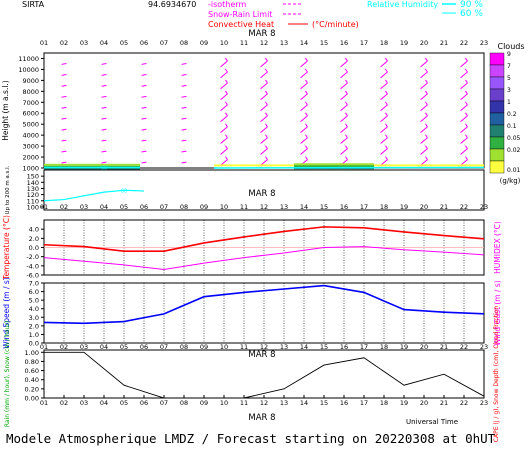 This screenshot has width=528, height=450. Describe the element at coordinates (432, 422) in the screenshot. I see `xlabel-universal-time: Universal Time` at that location.